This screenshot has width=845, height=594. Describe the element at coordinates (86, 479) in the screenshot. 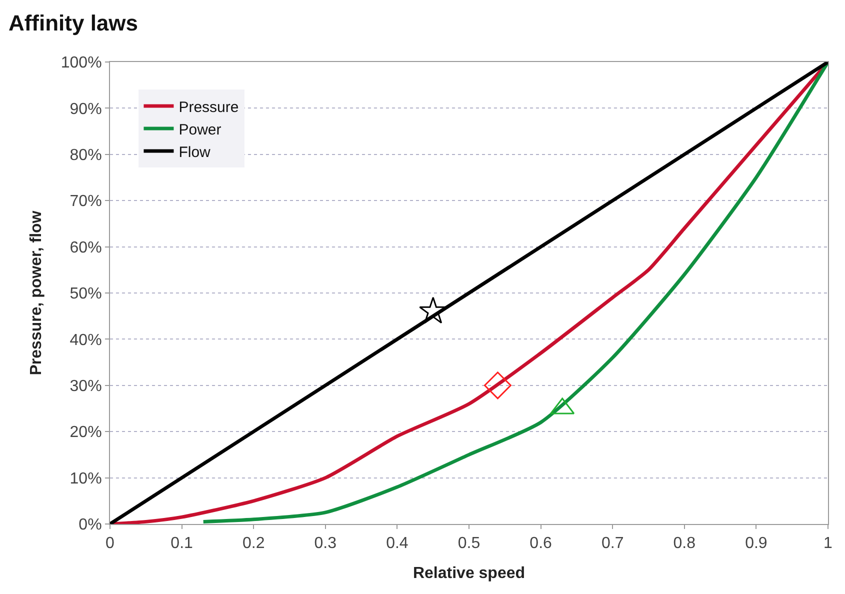

I see `y-tick-label: 10%` at that location.